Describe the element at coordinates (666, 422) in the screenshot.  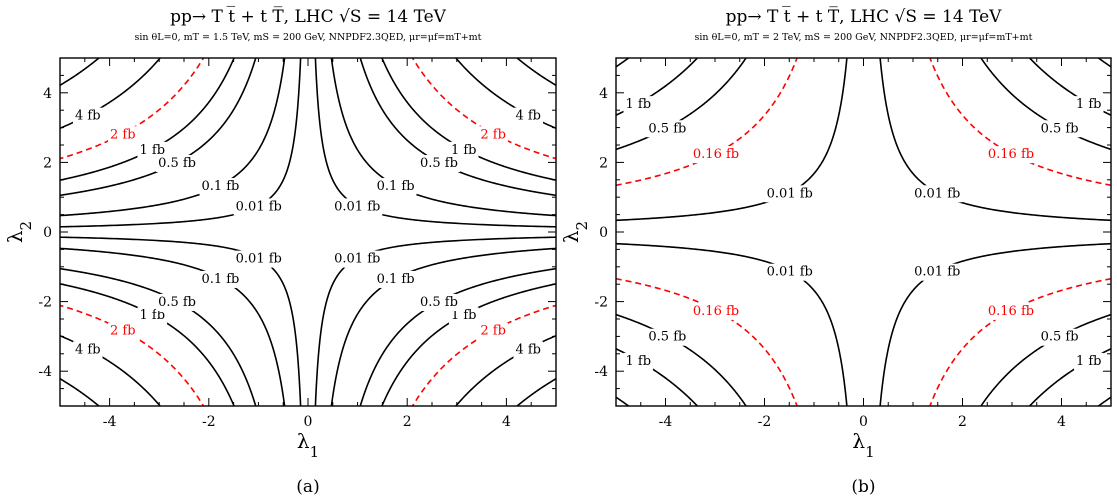
I see `x-tick-label: -4` at that location.